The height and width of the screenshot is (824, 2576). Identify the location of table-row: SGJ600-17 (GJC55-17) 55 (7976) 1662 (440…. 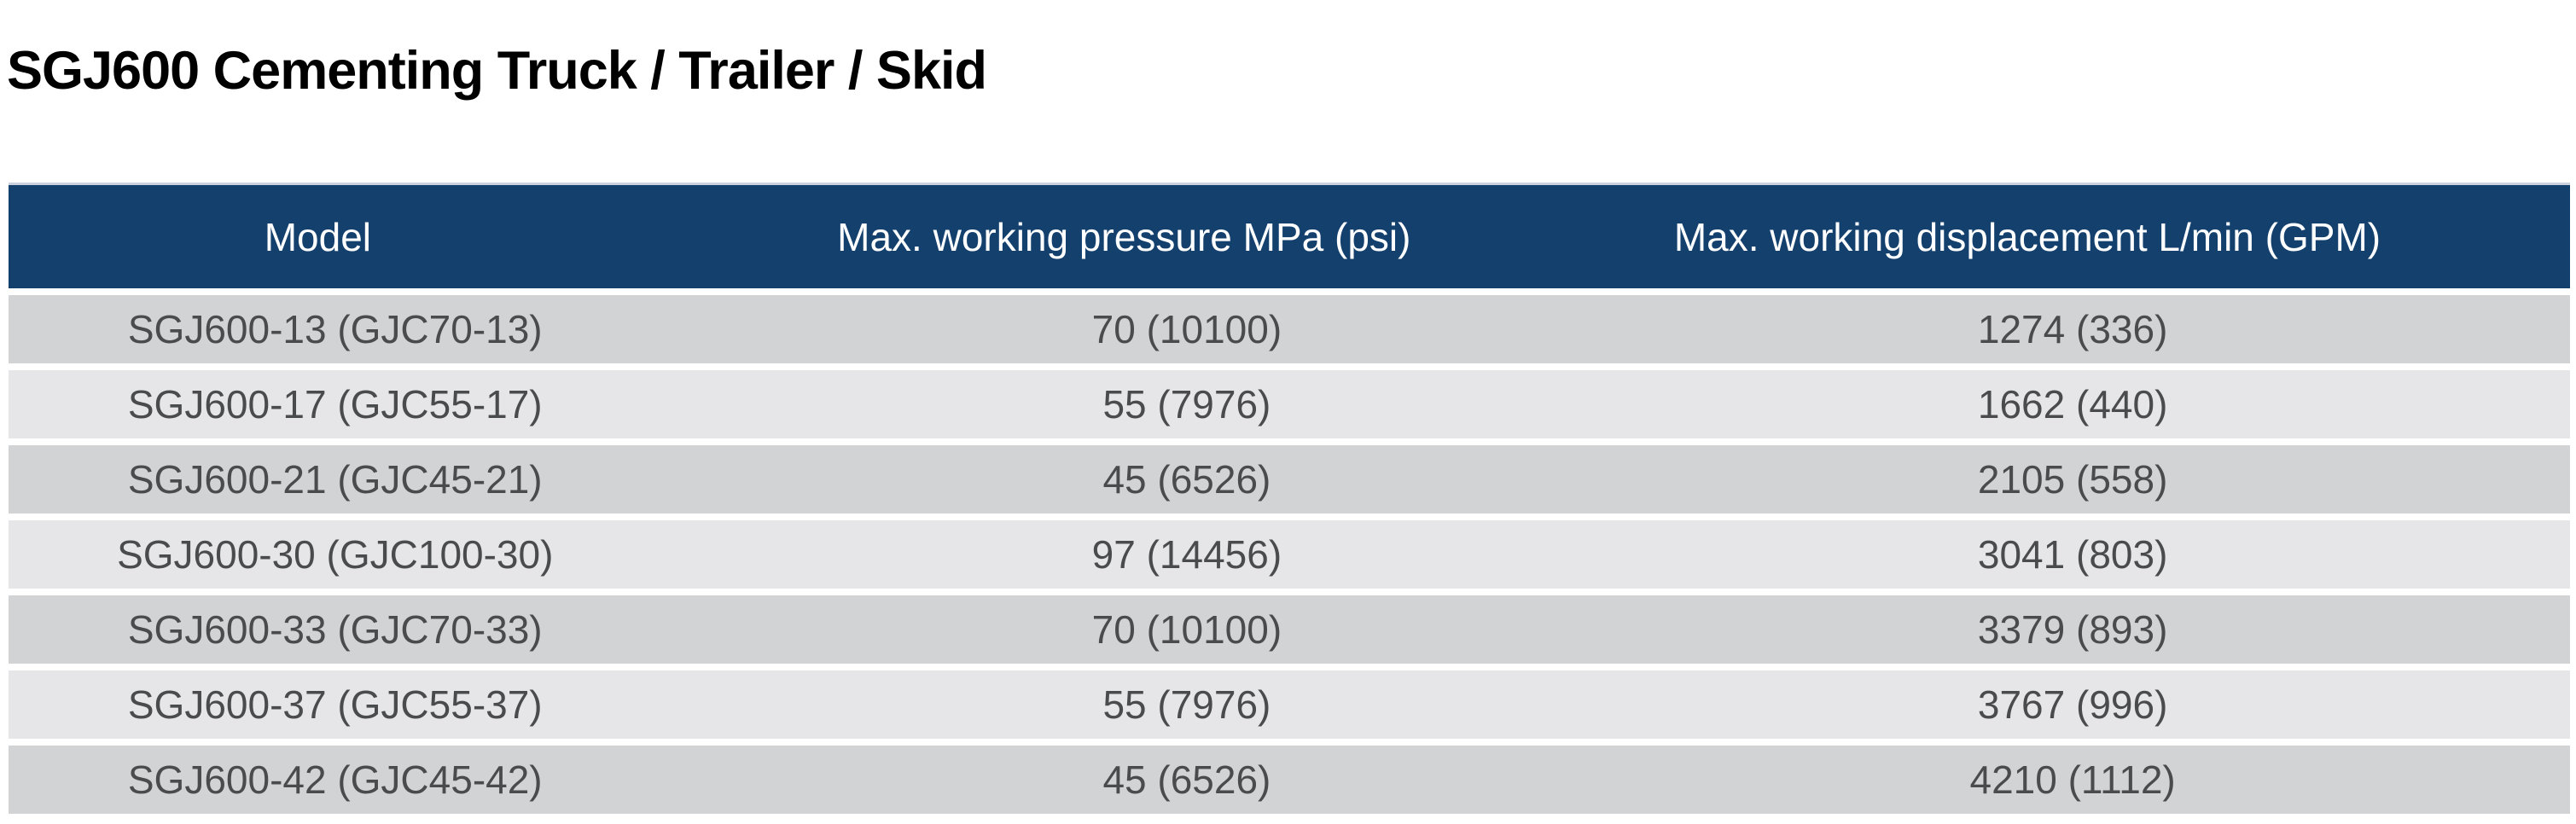
(1289, 404).